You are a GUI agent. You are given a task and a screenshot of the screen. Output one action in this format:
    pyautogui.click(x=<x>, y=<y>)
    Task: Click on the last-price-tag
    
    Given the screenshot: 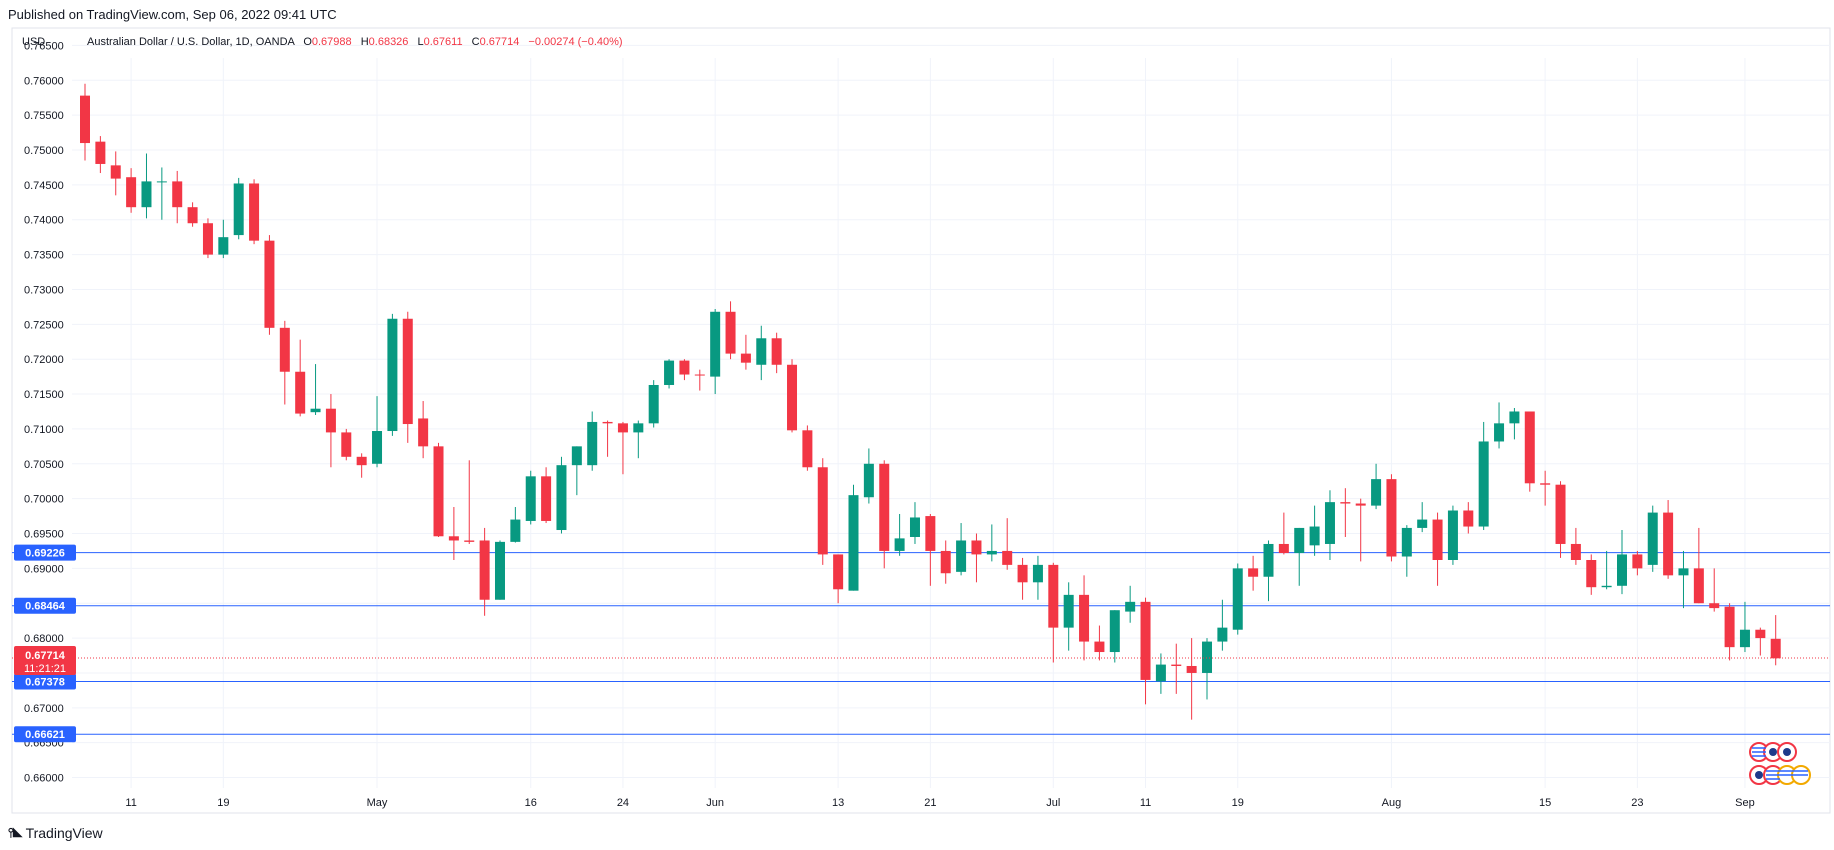 What is the action you would take?
    pyautogui.click(x=45, y=661)
    